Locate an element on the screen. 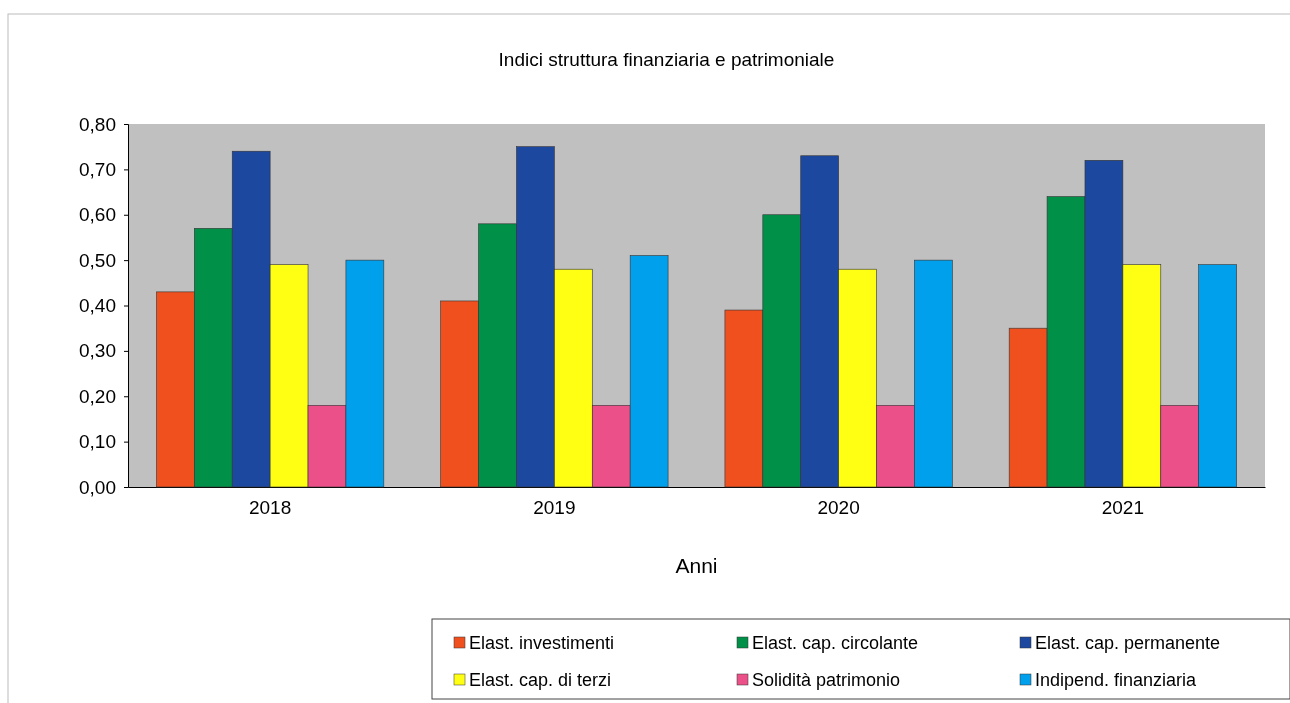 The image size is (1290, 703). y-tick-label: 0,80 is located at coordinates (97, 124).